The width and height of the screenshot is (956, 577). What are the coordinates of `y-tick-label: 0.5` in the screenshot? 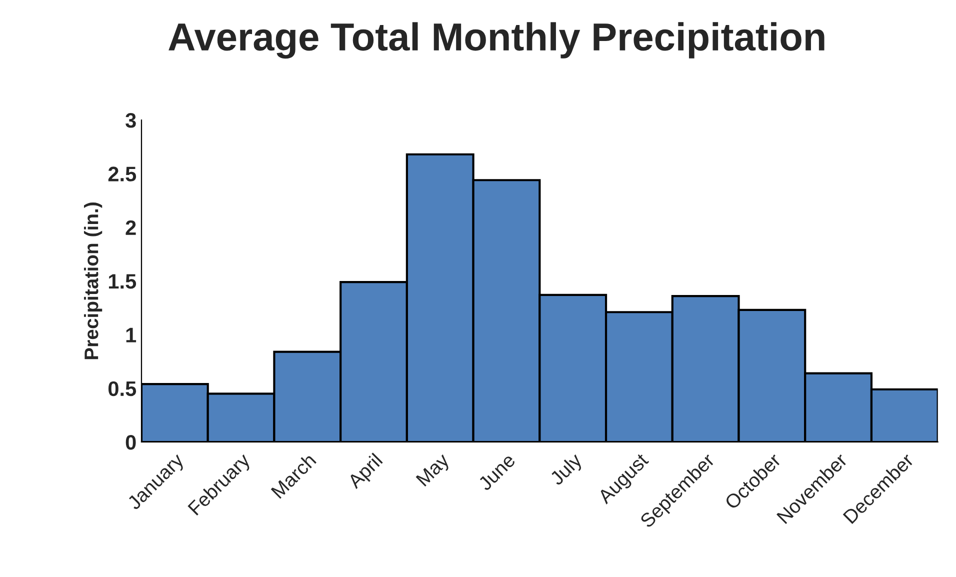 It's located at (122, 388).